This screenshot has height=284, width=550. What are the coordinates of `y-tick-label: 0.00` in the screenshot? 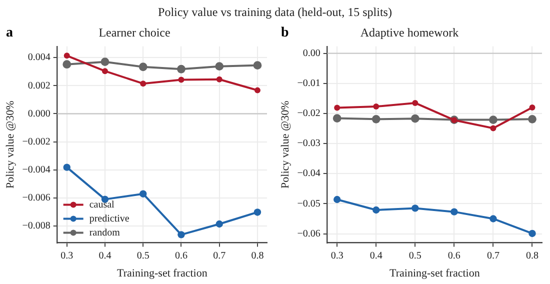 It's located at (311, 53).